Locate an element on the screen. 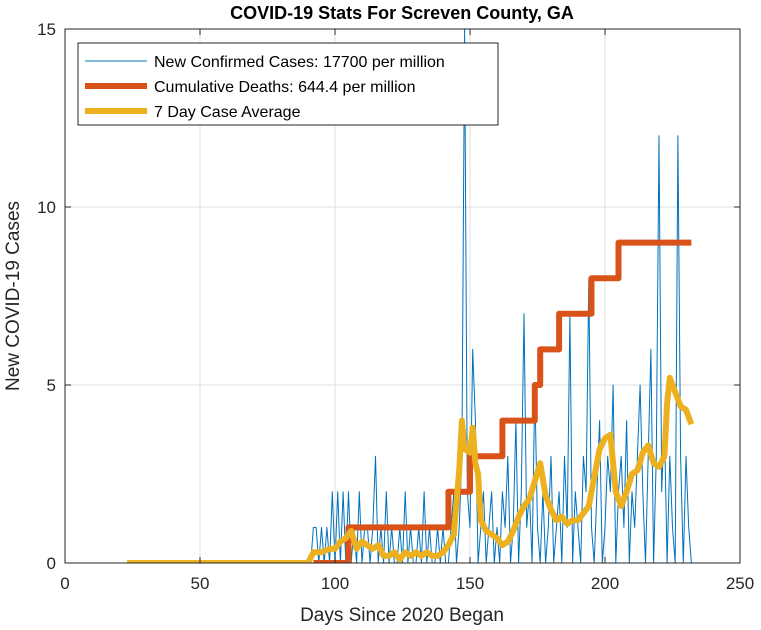  y-axis-label: New COVID-19 Cases is located at coordinates (13, 296).